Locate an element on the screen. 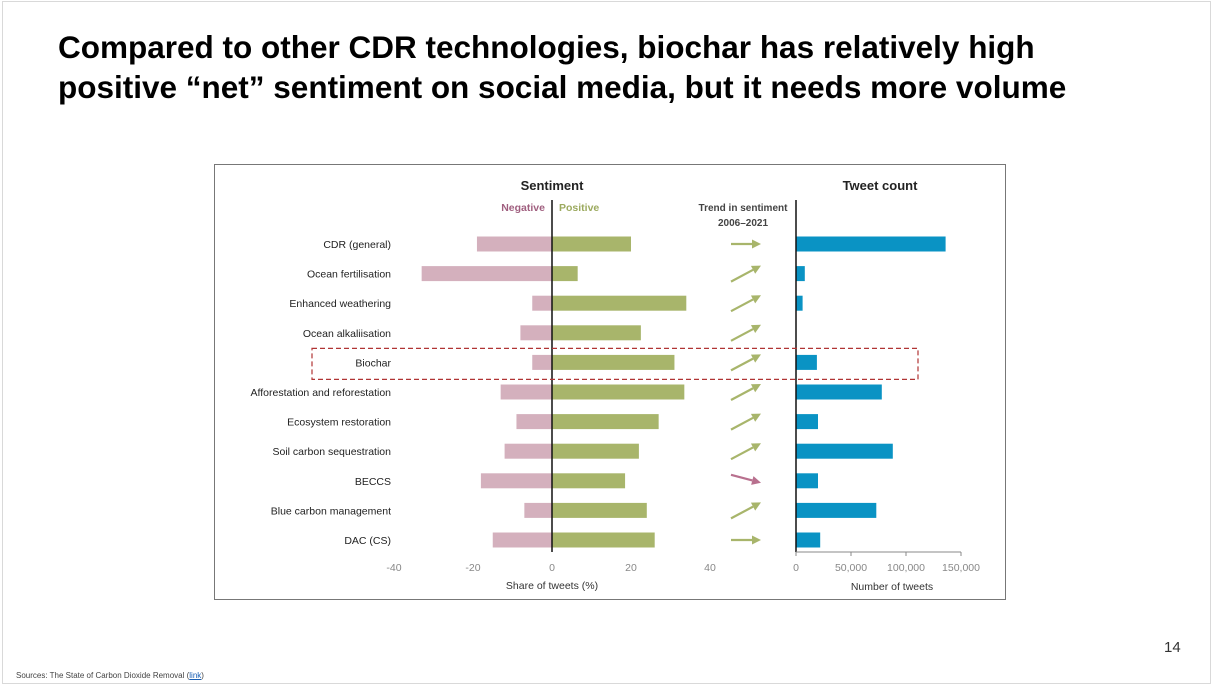  tweet-count-title: Tweet count is located at coordinates (881, 185).